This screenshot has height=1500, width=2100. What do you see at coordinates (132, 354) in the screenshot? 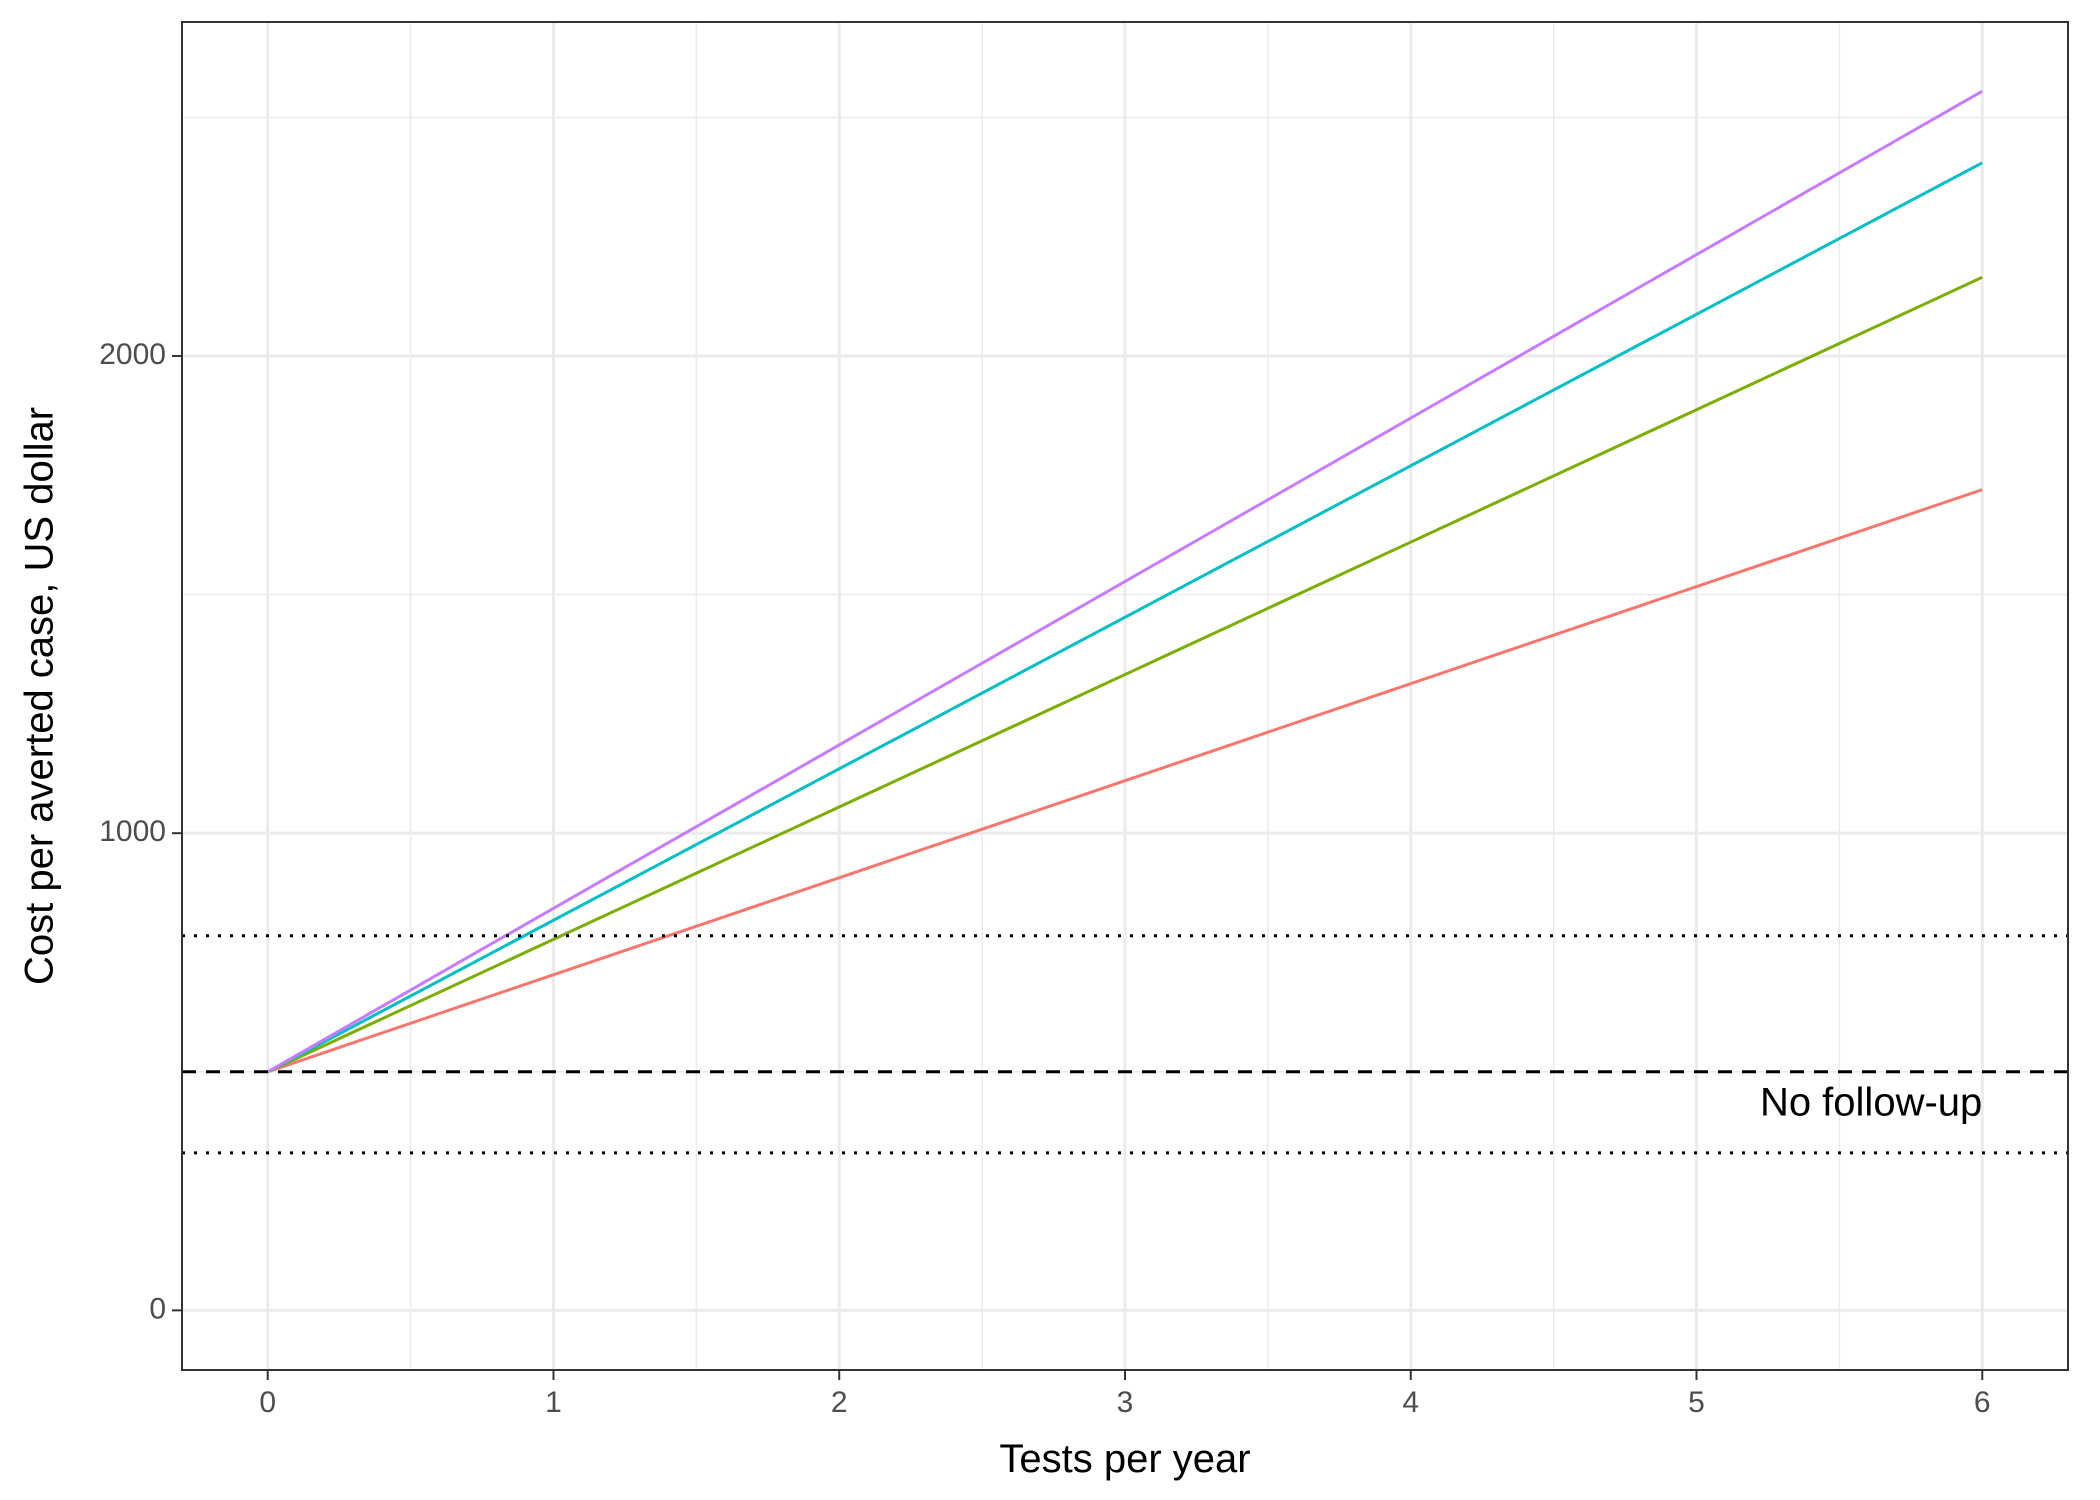
I see `y-tick-label: 2000` at bounding box center [132, 354].